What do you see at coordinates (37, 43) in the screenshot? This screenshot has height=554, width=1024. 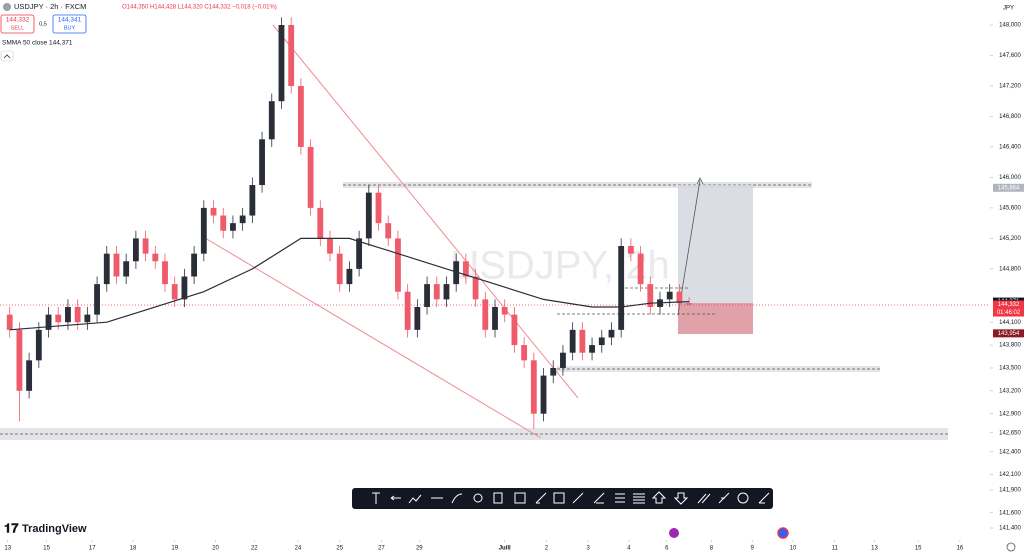 I see `indicator-legend: SMMA 50 close 144,371` at bounding box center [37, 43].